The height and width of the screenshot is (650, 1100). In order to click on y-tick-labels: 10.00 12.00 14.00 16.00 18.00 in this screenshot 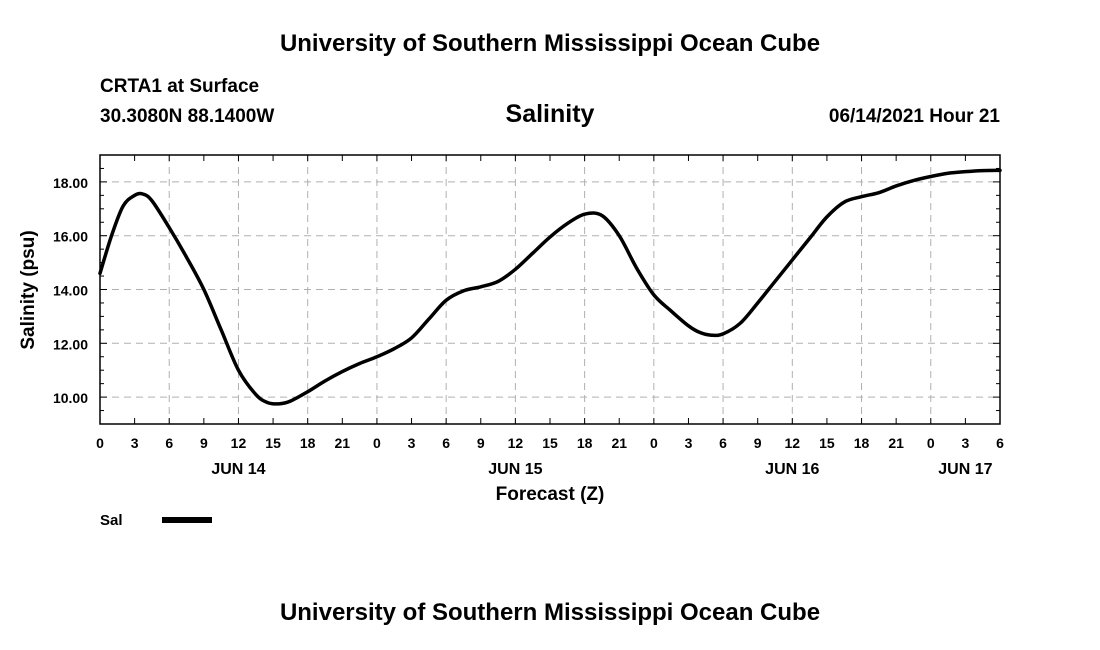, I will do `click(70, 290)`.